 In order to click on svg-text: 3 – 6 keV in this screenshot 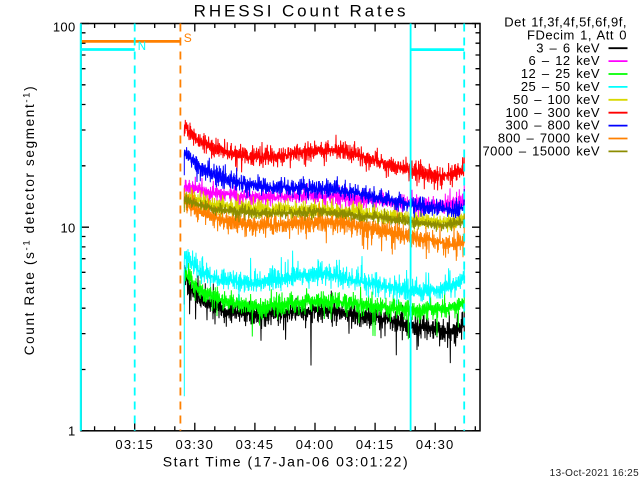, I will do `click(568, 47)`.